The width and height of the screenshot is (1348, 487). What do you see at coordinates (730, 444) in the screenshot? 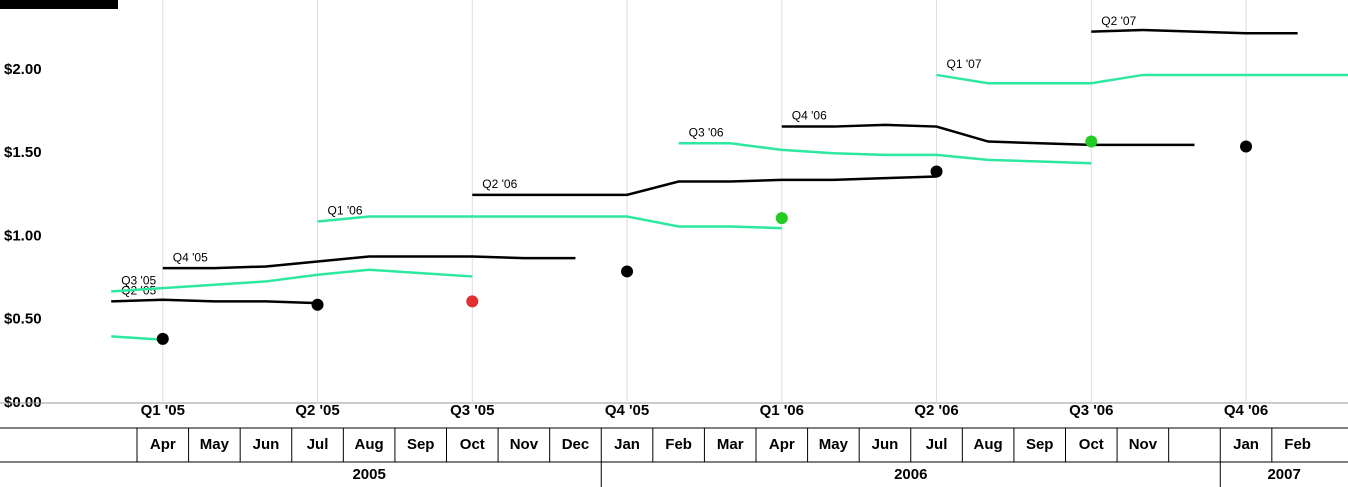
I see `month-label: Mar` at bounding box center [730, 444].